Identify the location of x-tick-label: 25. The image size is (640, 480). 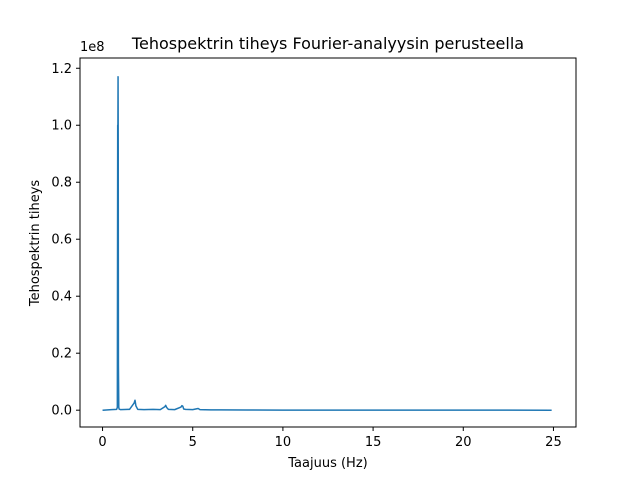
(553, 442).